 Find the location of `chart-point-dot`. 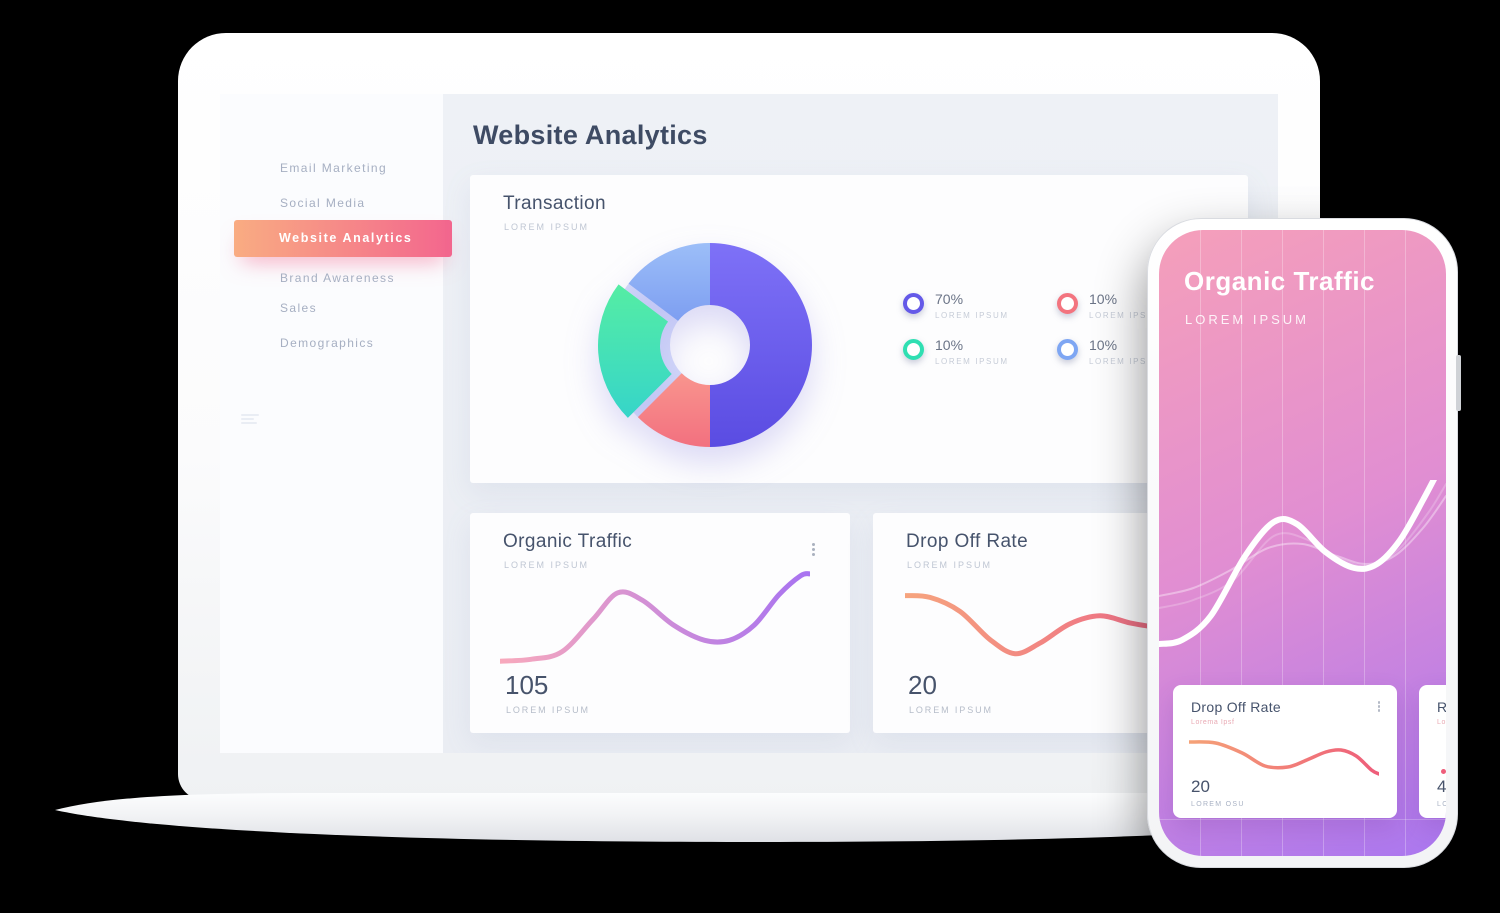

chart-point-dot is located at coordinates (1443, 771).